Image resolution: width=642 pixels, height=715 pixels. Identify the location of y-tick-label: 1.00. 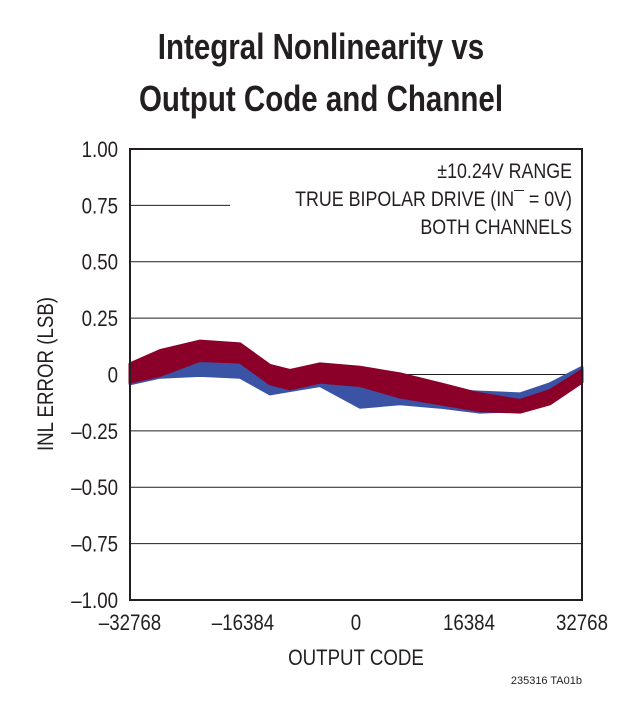
(100, 151).